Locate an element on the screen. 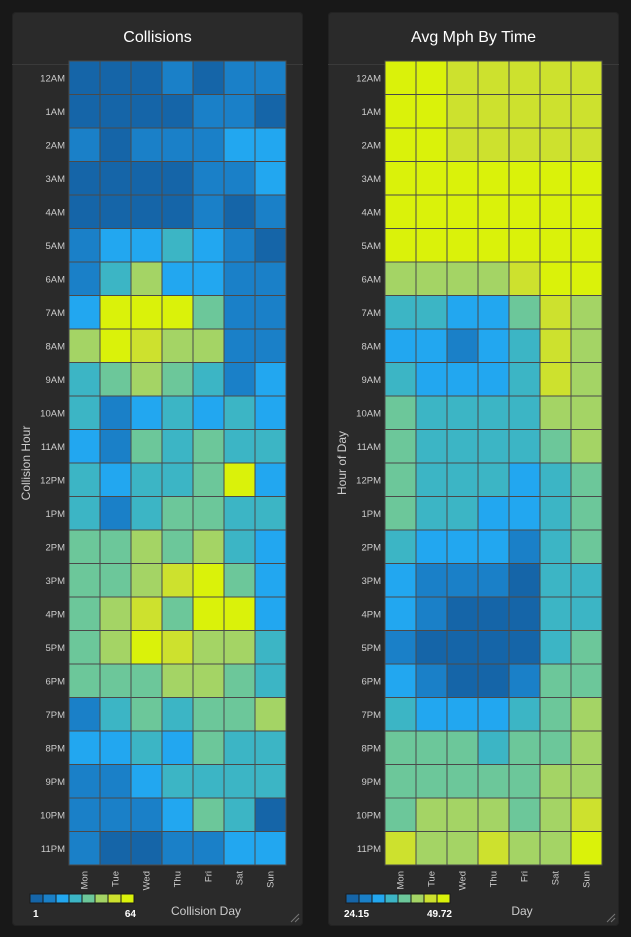 The height and width of the screenshot is (937, 631). y-tick-label: 4PM is located at coordinates (371, 614).